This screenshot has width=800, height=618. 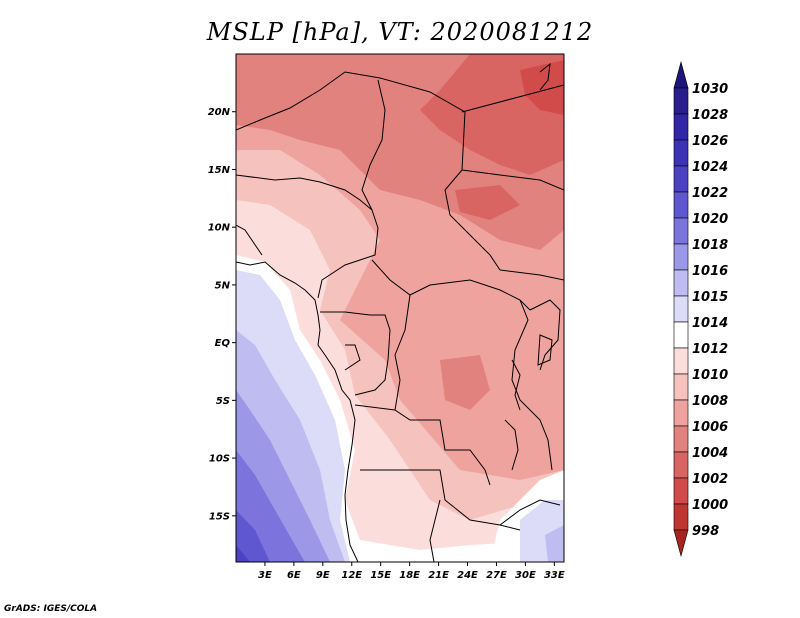 What do you see at coordinates (438, 575) in the screenshot?
I see `lon-label: 21E` at bounding box center [438, 575].